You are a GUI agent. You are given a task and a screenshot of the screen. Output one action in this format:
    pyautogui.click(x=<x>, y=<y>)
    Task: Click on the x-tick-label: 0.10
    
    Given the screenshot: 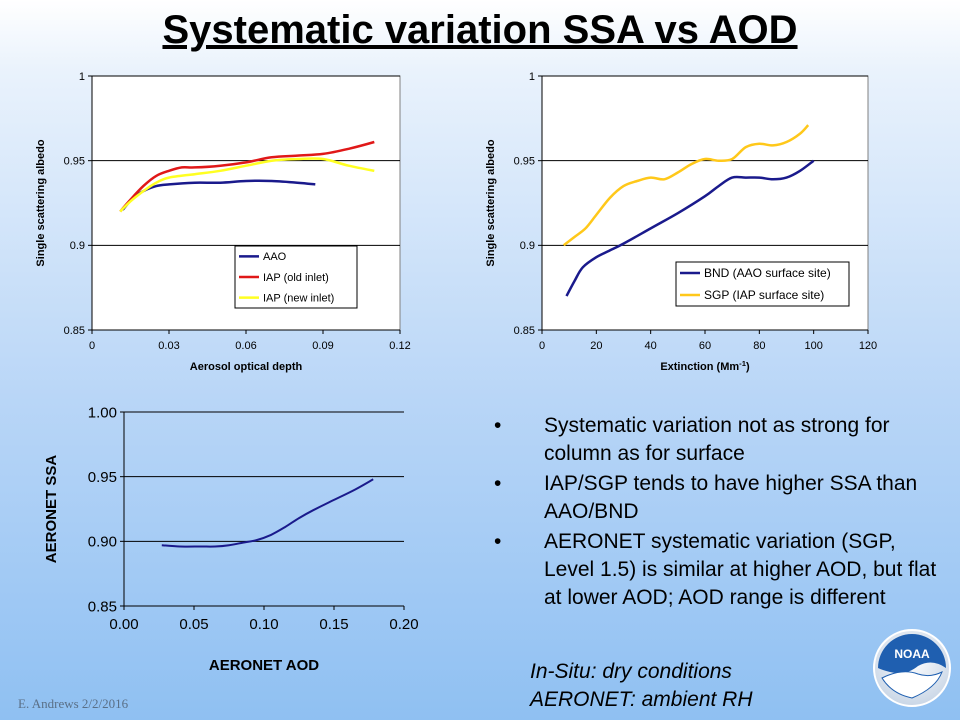 What is the action you would take?
    pyautogui.click(x=263, y=624)
    